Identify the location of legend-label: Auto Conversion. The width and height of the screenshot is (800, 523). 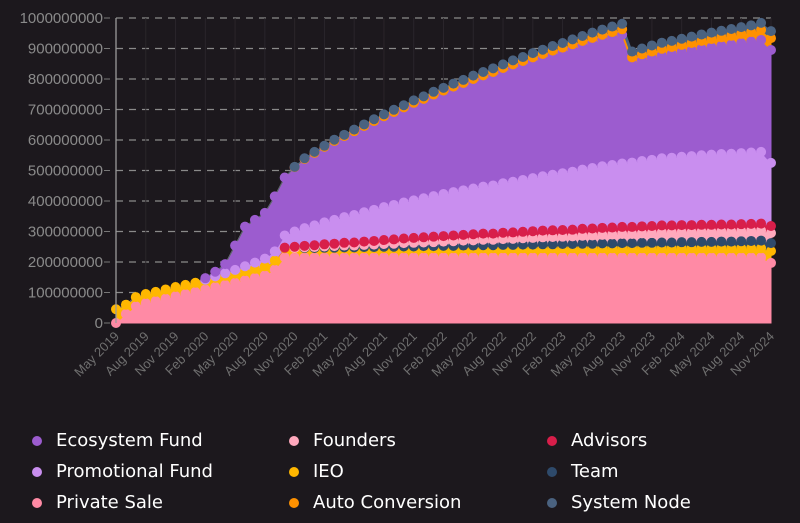
(387, 502).